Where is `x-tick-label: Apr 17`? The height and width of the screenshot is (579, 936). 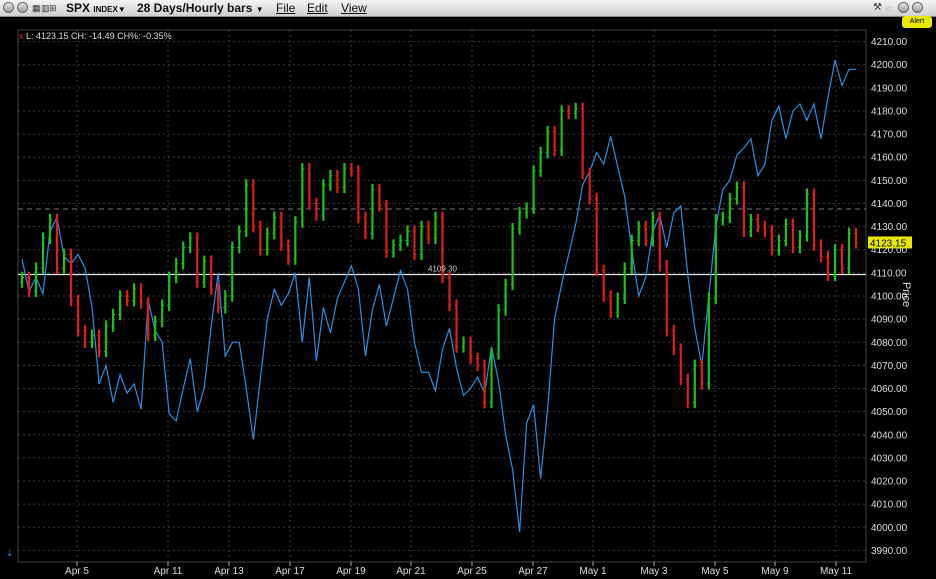
x-tick-label: Apr 17 is located at coordinates (290, 571).